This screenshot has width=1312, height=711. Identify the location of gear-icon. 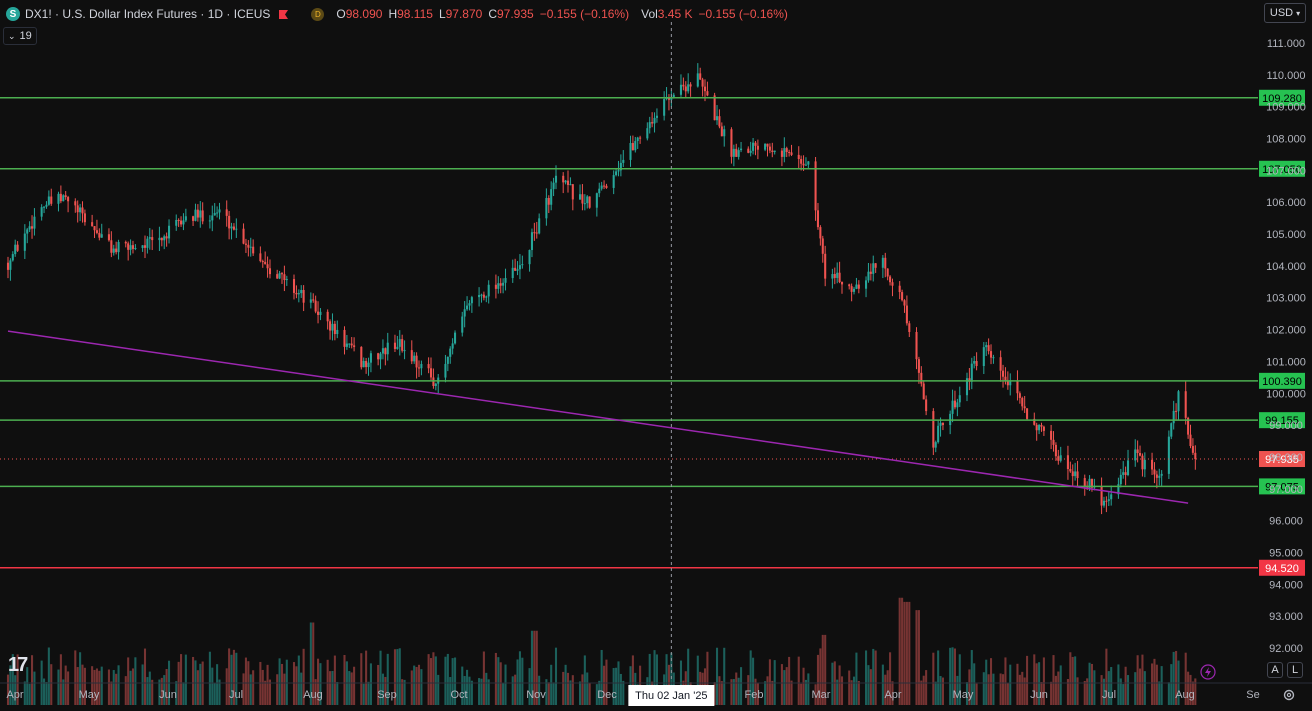
(1289, 695).